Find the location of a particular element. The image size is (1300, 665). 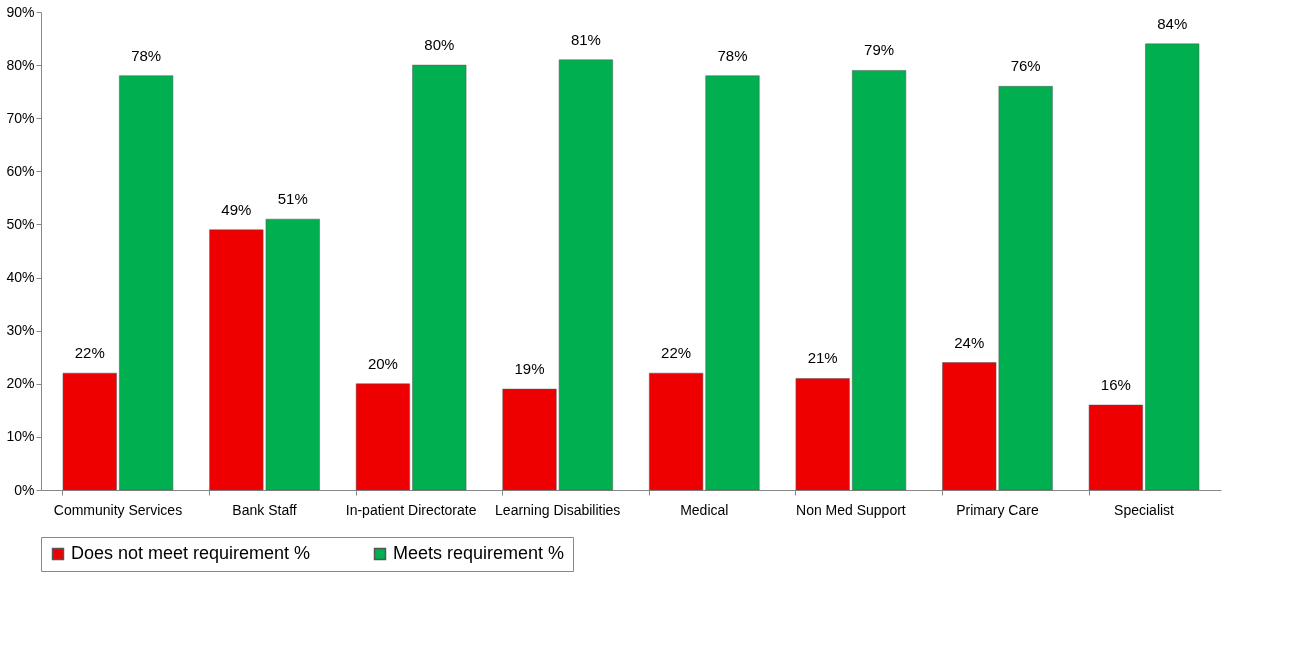

x-tick-label: Primary Care is located at coordinates (997, 509).